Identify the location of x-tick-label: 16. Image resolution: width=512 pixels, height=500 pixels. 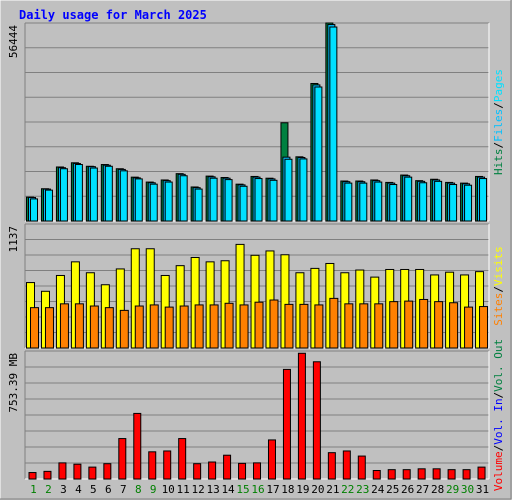
(257, 489).